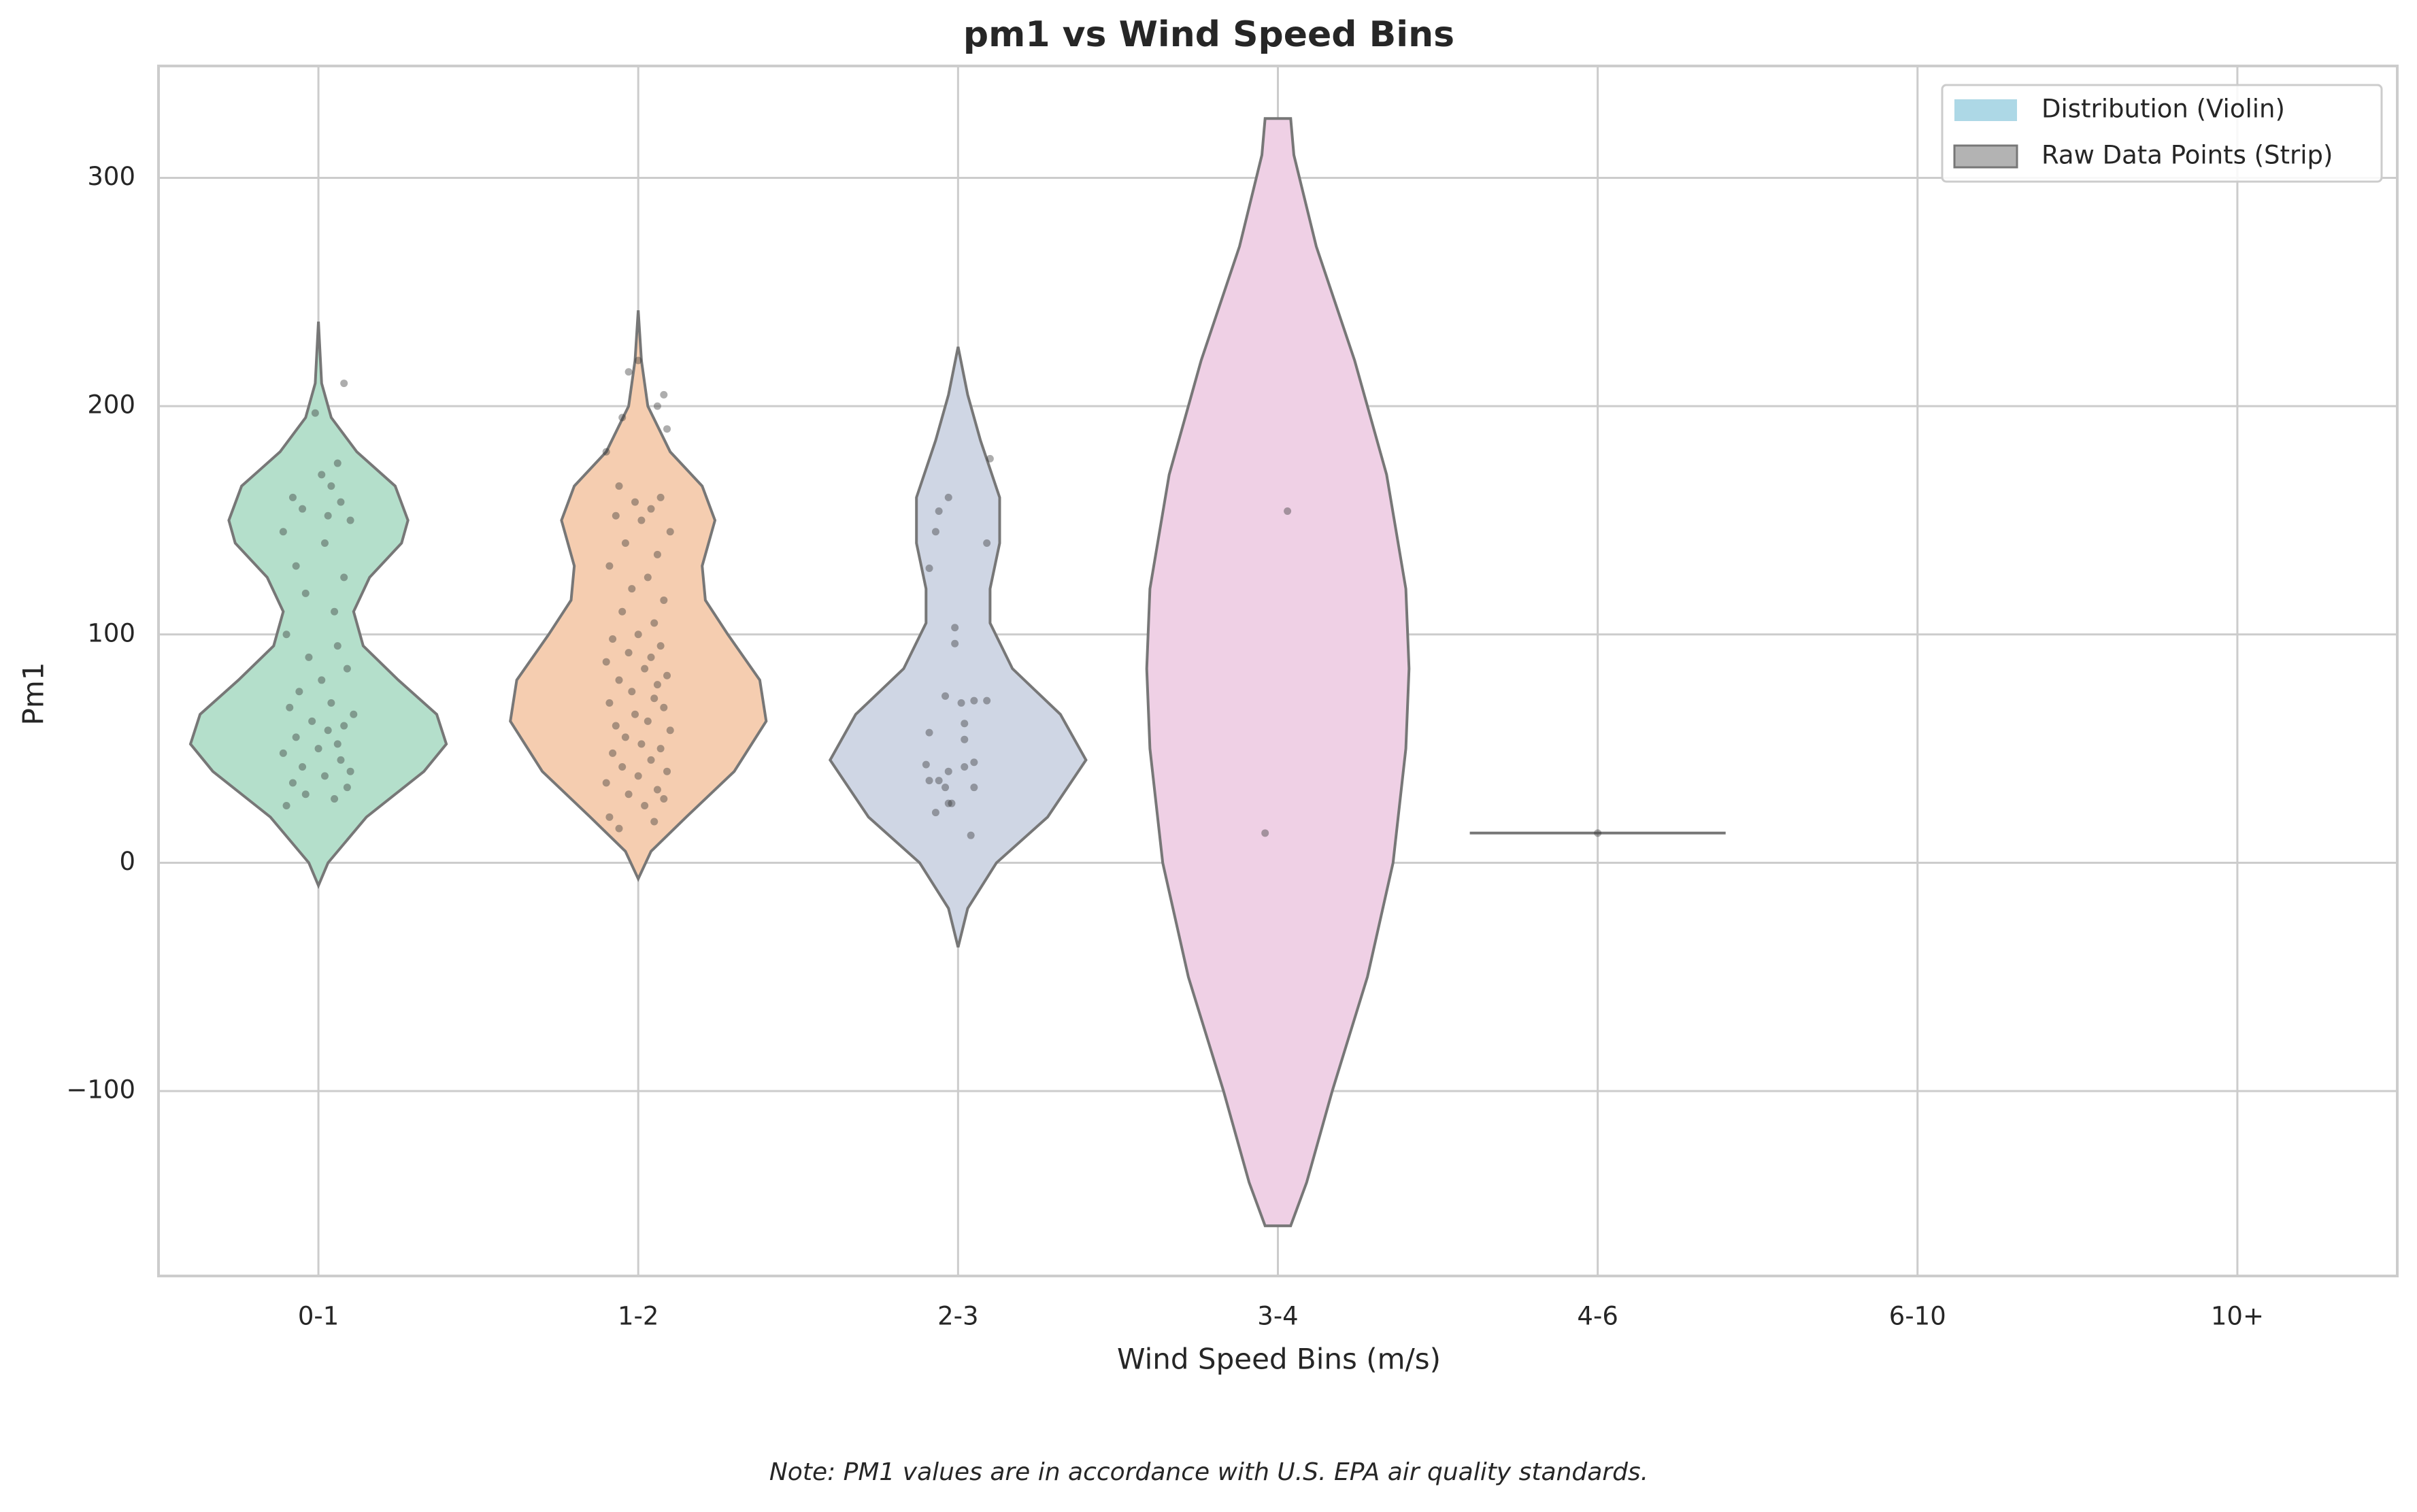 Image resolution: width=2417 pixels, height=1512 pixels. What do you see at coordinates (111, 633) in the screenshot?
I see `y-tick-label: 100` at bounding box center [111, 633].